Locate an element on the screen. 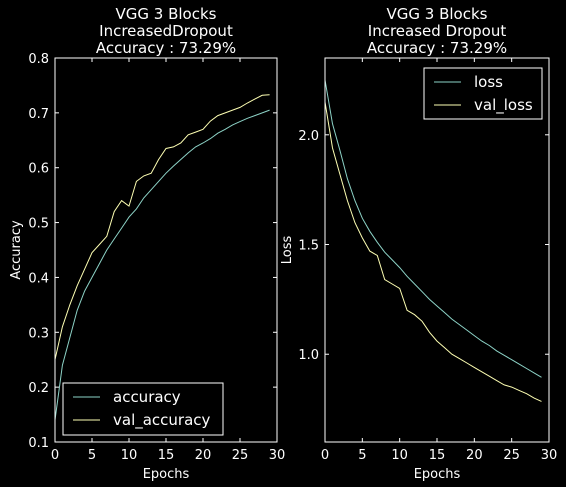 This screenshot has height=487, width=566. accuracy-chart-legend-label-accuracy: accuracy is located at coordinates (147, 397).